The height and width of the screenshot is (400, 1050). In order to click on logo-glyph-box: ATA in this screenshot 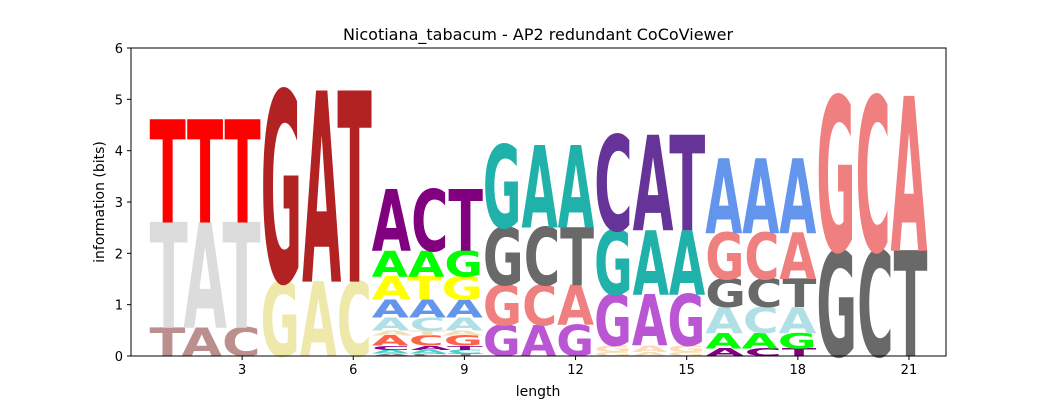, I will do `click(427, 333)`.